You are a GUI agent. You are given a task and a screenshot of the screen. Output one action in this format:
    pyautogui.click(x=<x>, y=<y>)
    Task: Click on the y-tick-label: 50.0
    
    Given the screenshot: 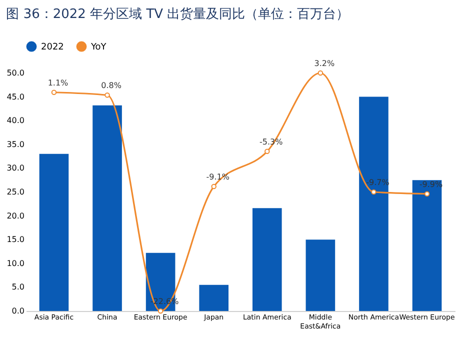 What is the action you would take?
    pyautogui.click(x=15, y=73)
    